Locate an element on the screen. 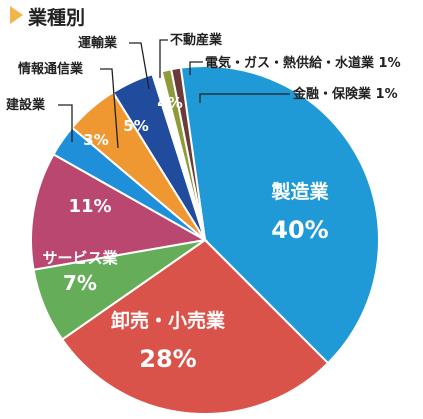  chart-title: 業種別 is located at coordinates (56, 17).